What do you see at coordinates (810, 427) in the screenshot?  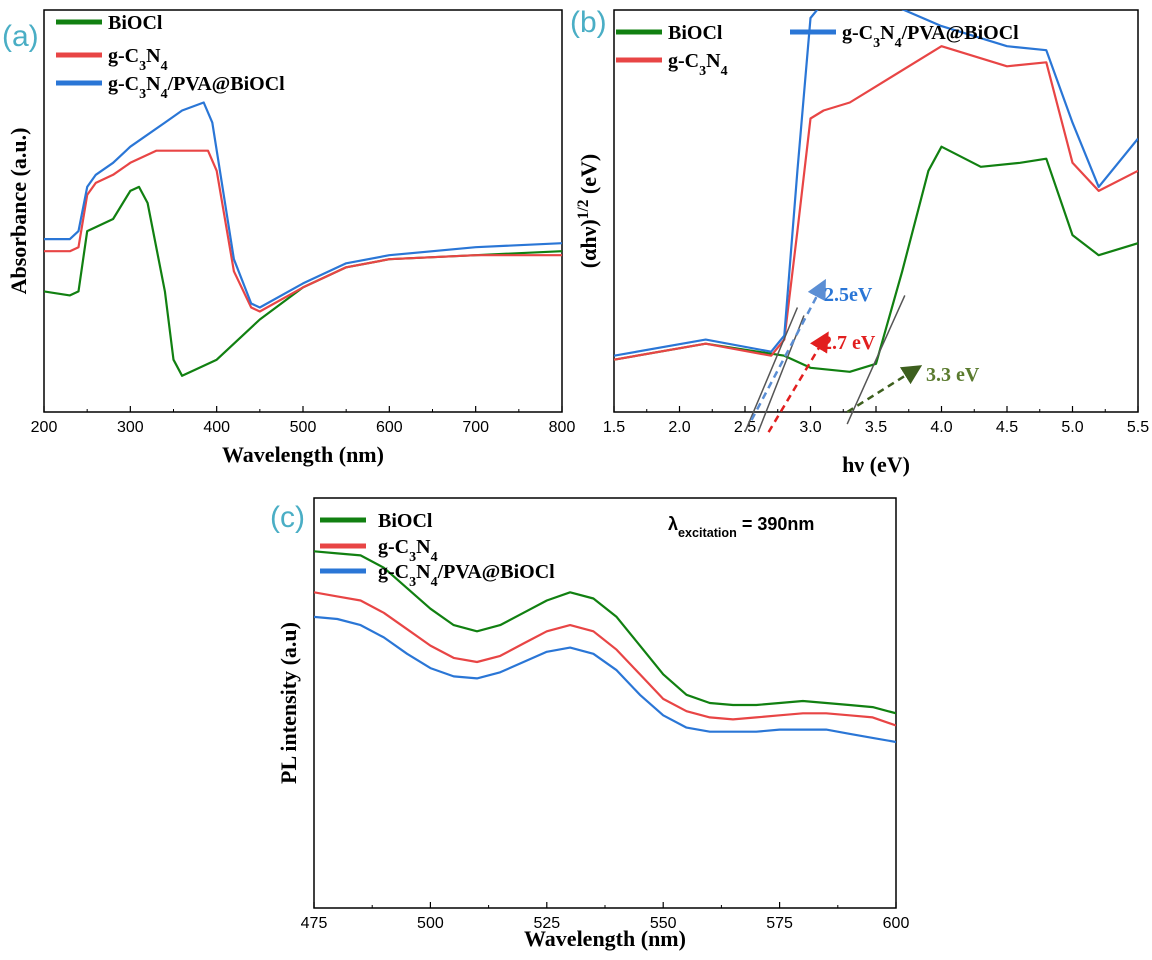 I see `x-tick-label: 3.0` at bounding box center [810, 427].